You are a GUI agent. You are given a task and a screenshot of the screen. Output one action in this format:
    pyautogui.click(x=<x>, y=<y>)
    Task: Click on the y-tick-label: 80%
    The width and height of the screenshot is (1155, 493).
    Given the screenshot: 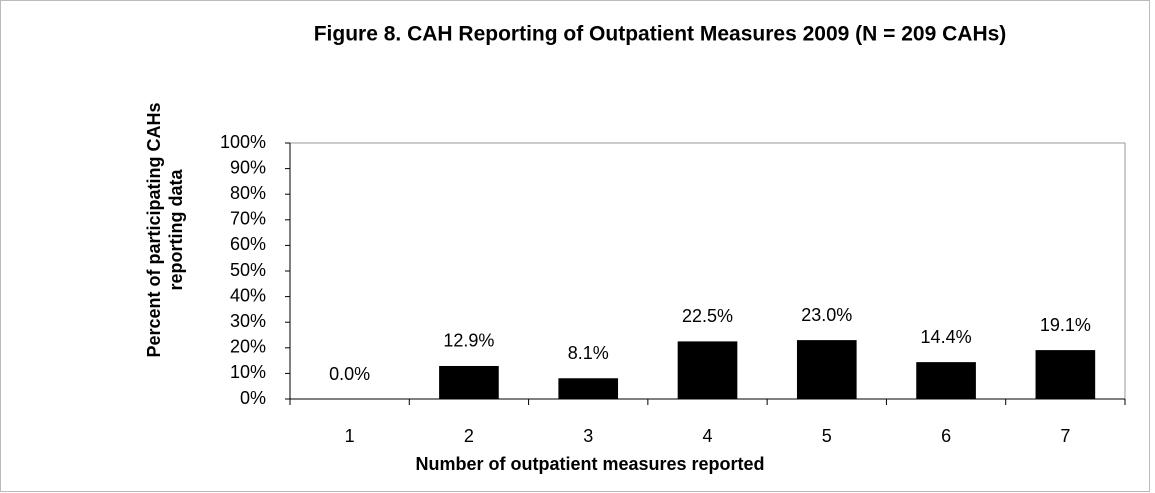 What is the action you would take?
    pyautogui.click(x=248, y=193)
    